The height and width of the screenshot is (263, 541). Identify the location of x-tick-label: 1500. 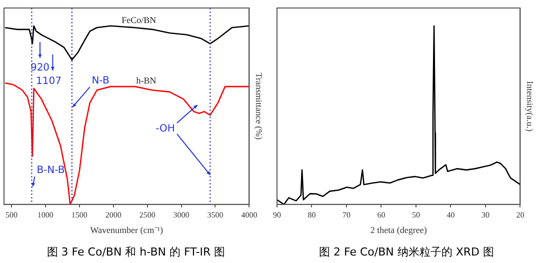
(79, 215).